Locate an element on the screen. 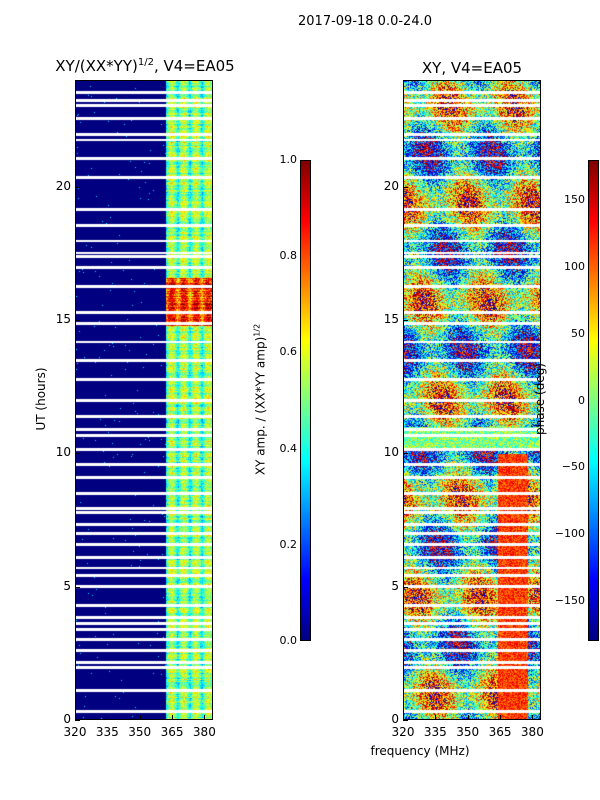 Image resolution: width=600 pixels, height=800 pixels. colorbar-tick-label: 0.4 is located at coordinates (288, 448).